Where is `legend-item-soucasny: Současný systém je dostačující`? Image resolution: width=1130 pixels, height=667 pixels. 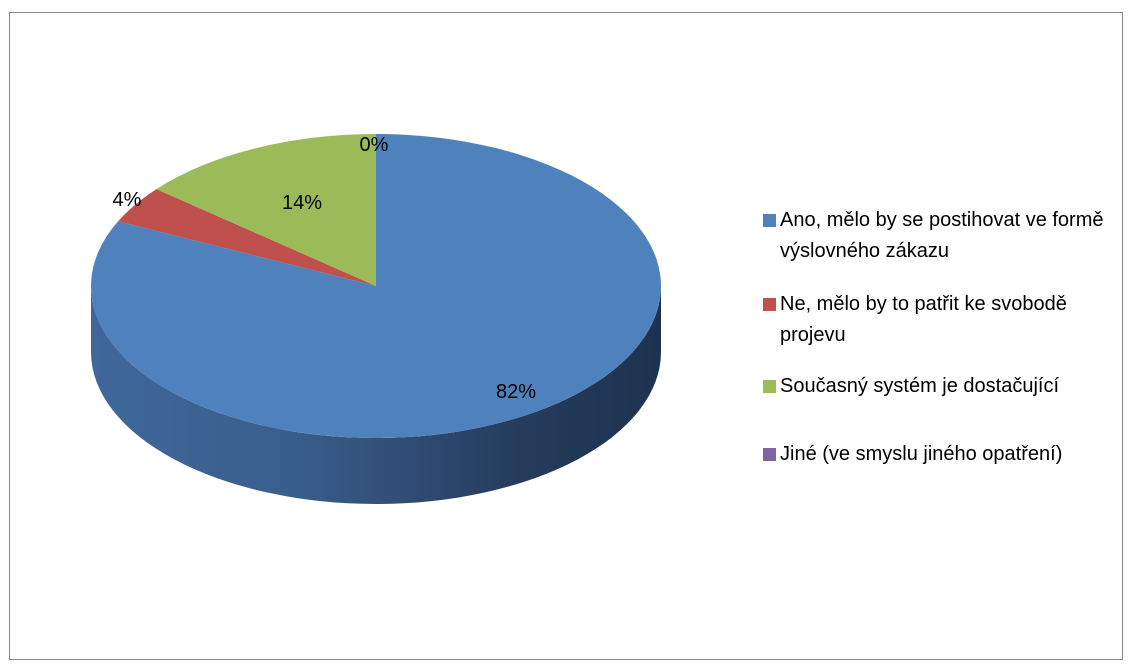
legend-item-soucasny: Současný systém je dostačující is located at coordinates (946, 386).